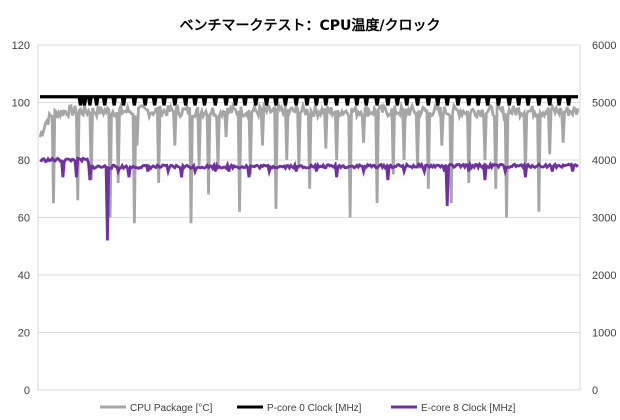 This screenshot has width=620, height=420. I want to click on right-tick-label: 1000, so click(604, 334).